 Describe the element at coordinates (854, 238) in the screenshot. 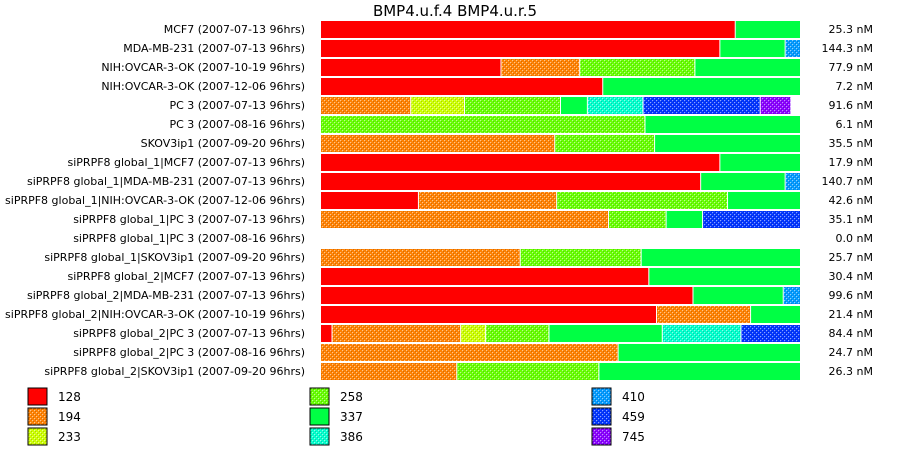

I see `row-total: 0.0 nM` at that location.